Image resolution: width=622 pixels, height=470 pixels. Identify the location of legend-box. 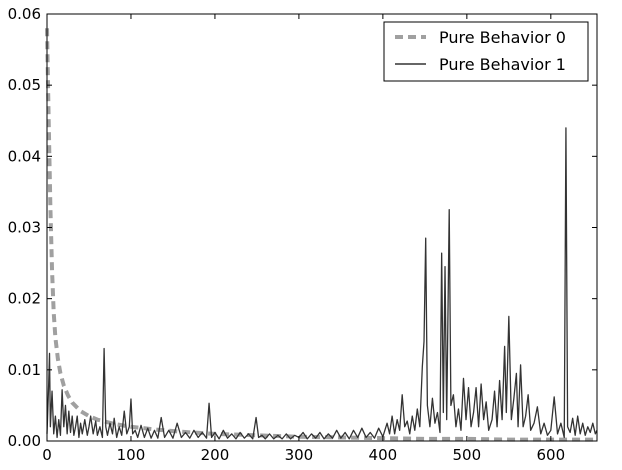
(486, 51).